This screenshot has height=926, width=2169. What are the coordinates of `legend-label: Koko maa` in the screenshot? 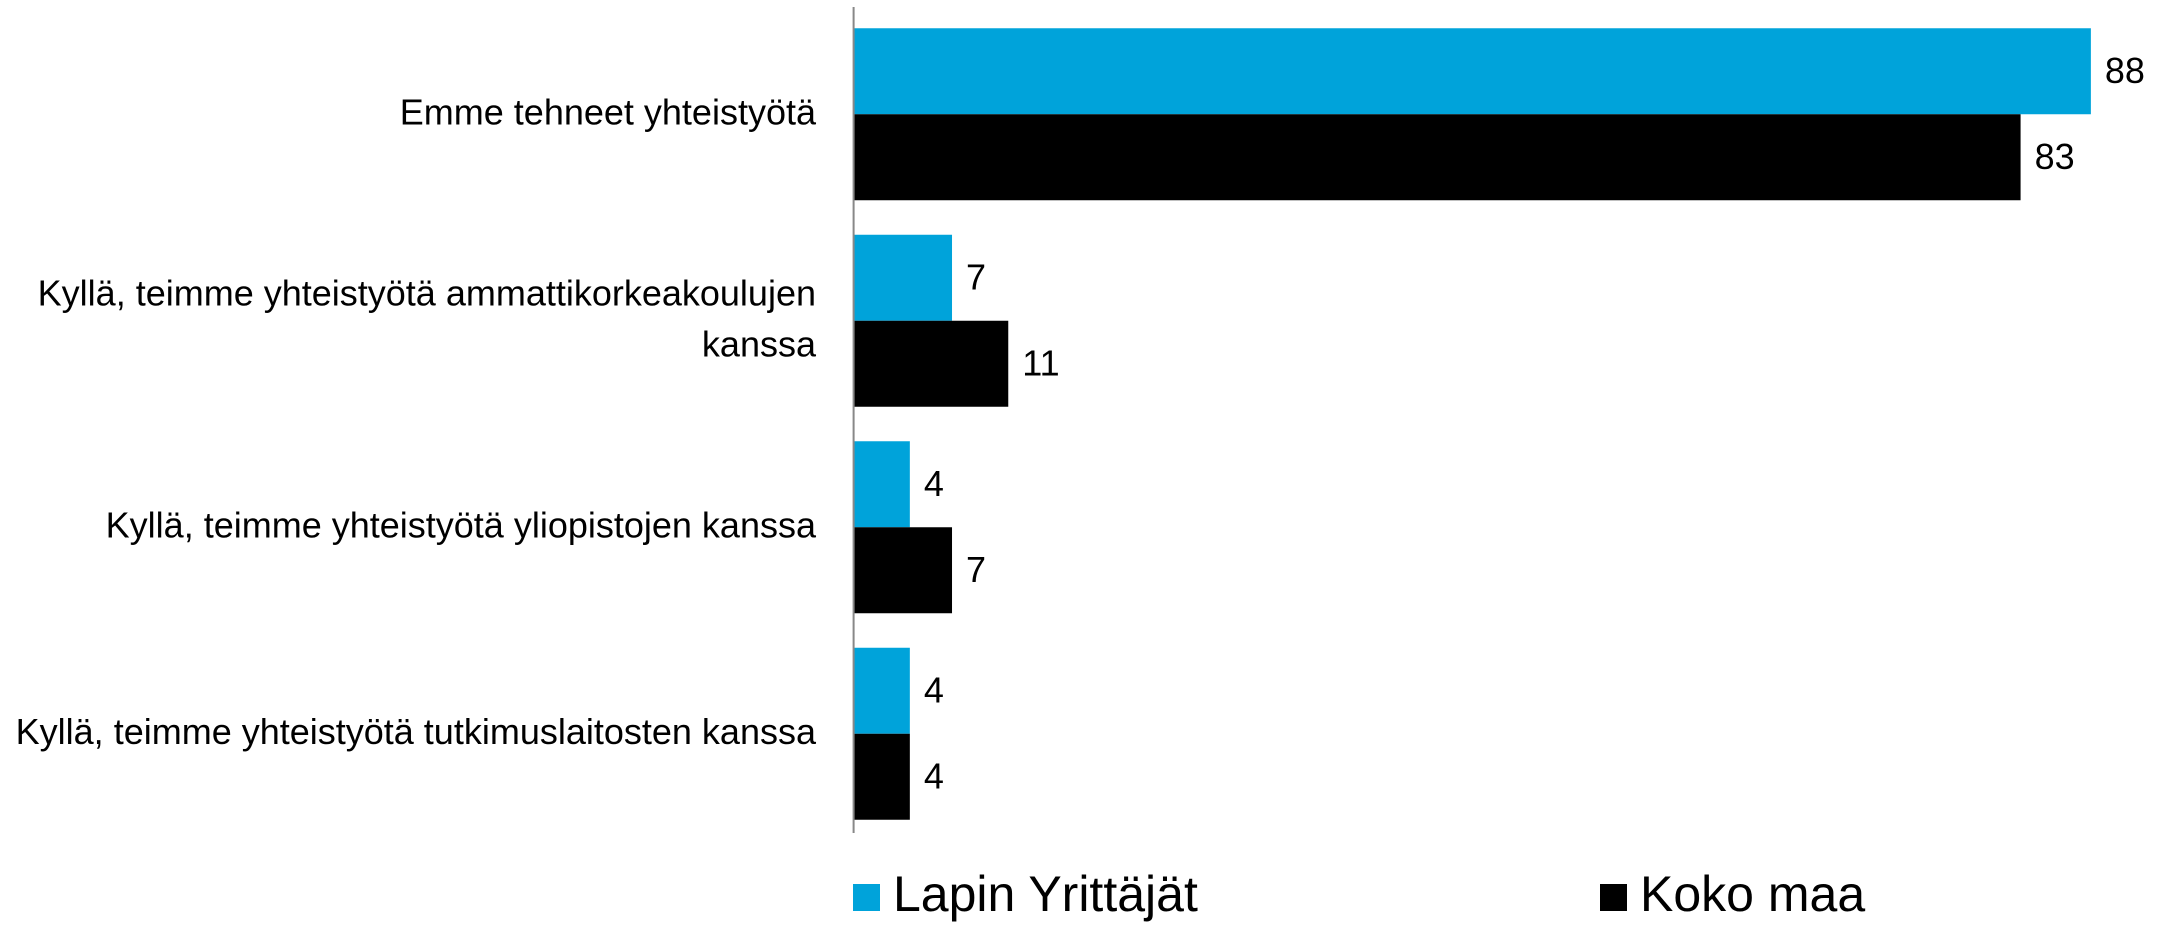 It's located at (1752, 894).